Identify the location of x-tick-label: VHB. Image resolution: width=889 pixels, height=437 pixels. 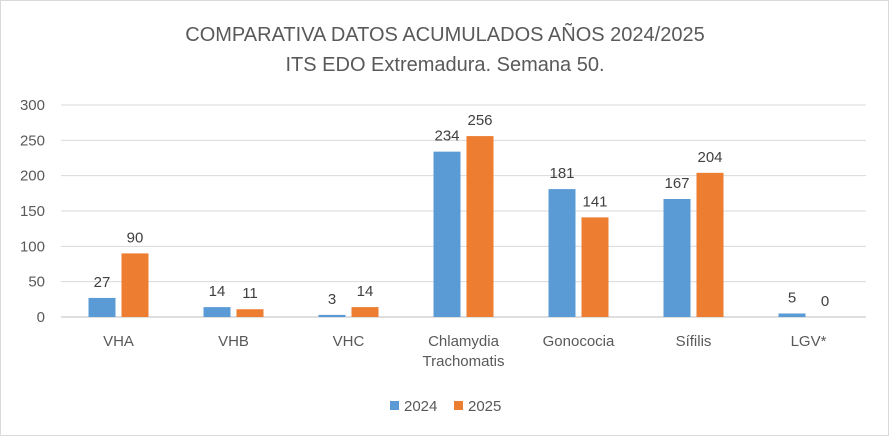
(233, 341).